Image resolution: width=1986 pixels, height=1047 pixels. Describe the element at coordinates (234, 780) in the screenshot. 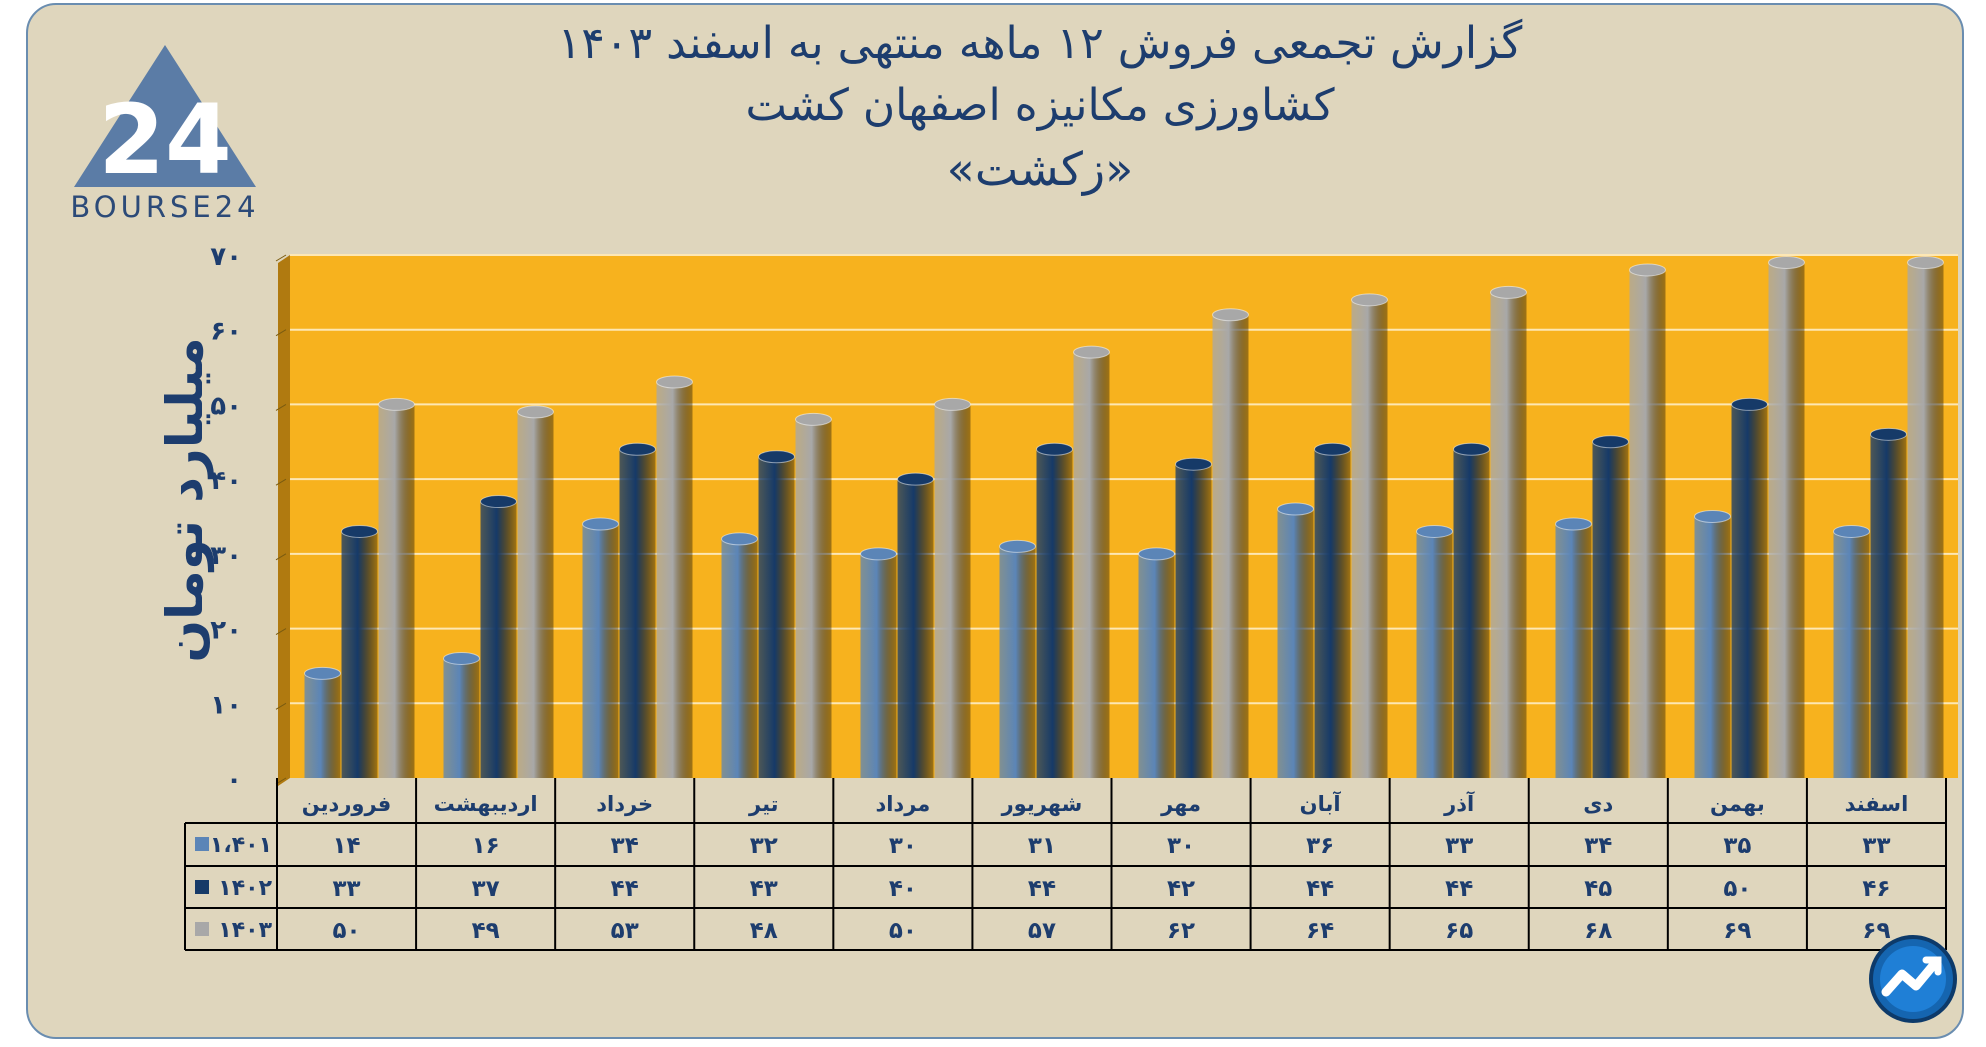

I see `y-tick-label: ۰` at that location.